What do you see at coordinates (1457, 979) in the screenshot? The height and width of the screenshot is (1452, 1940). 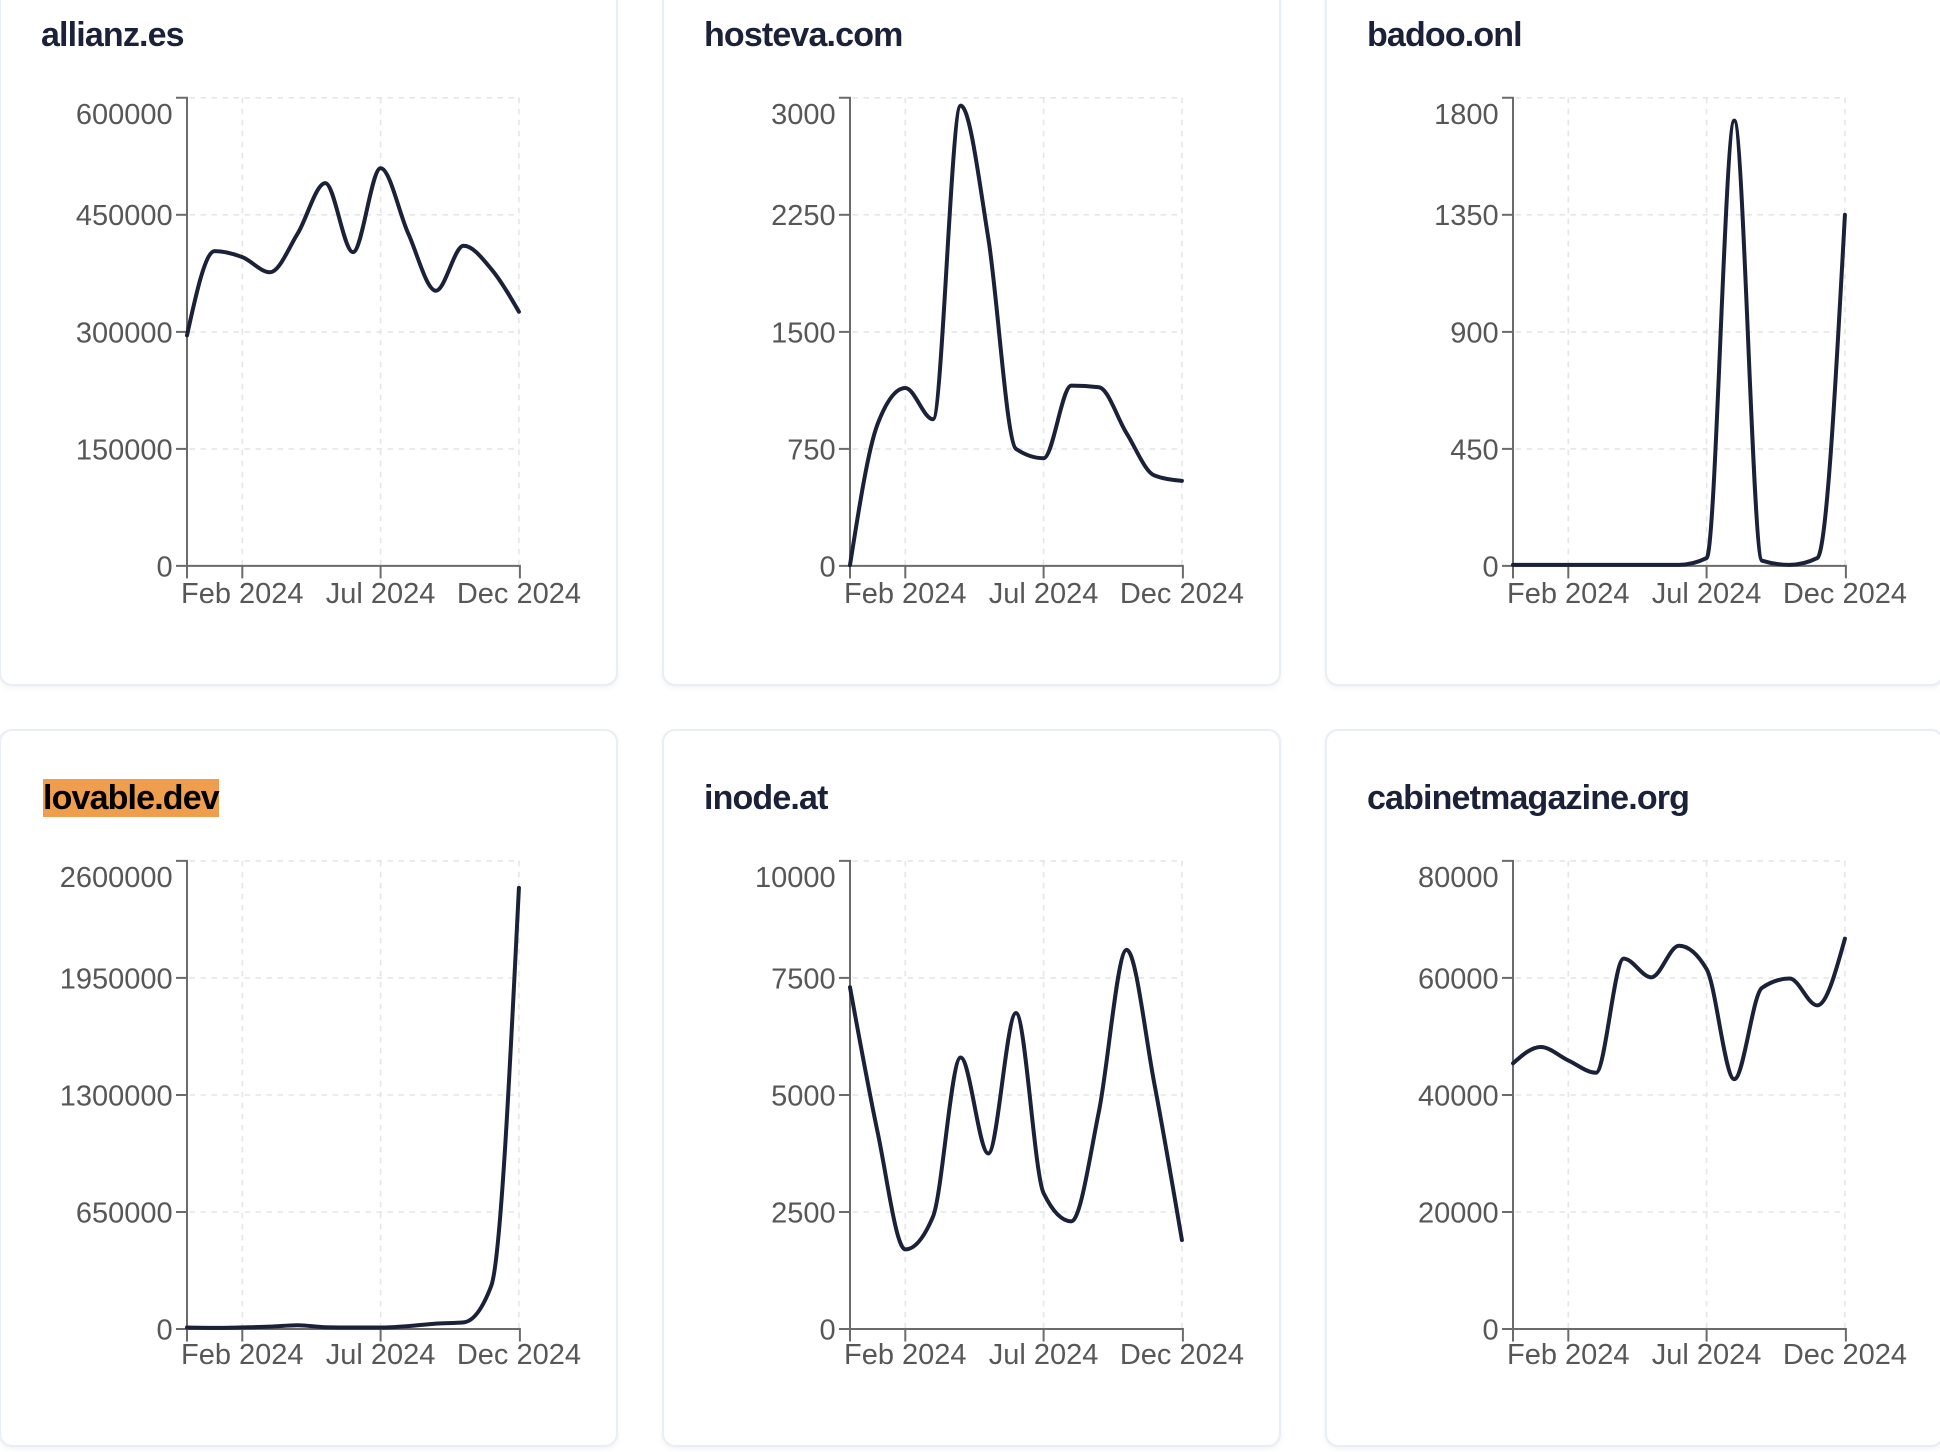 I see `svg-text: 60000` at bounding box center [1457, 979].